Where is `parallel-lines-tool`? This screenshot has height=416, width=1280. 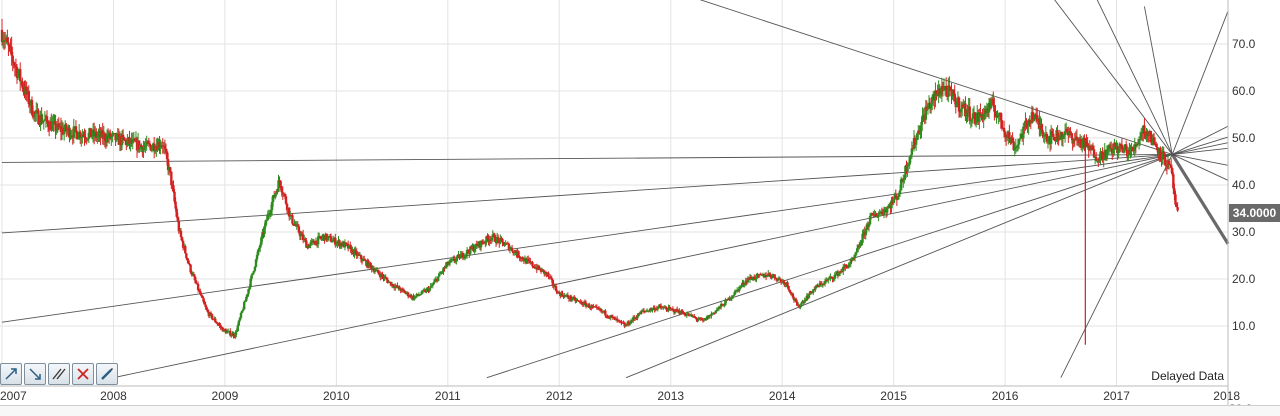
parallel-lines-tool is located at coordinates (59, 374).